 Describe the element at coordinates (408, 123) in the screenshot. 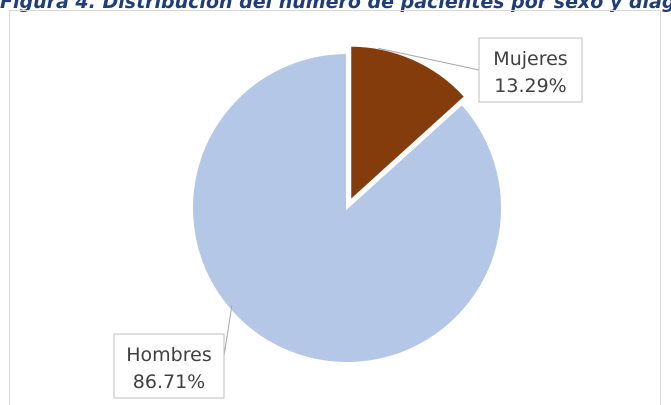

I see `pie-slice-mujeres` at that location.